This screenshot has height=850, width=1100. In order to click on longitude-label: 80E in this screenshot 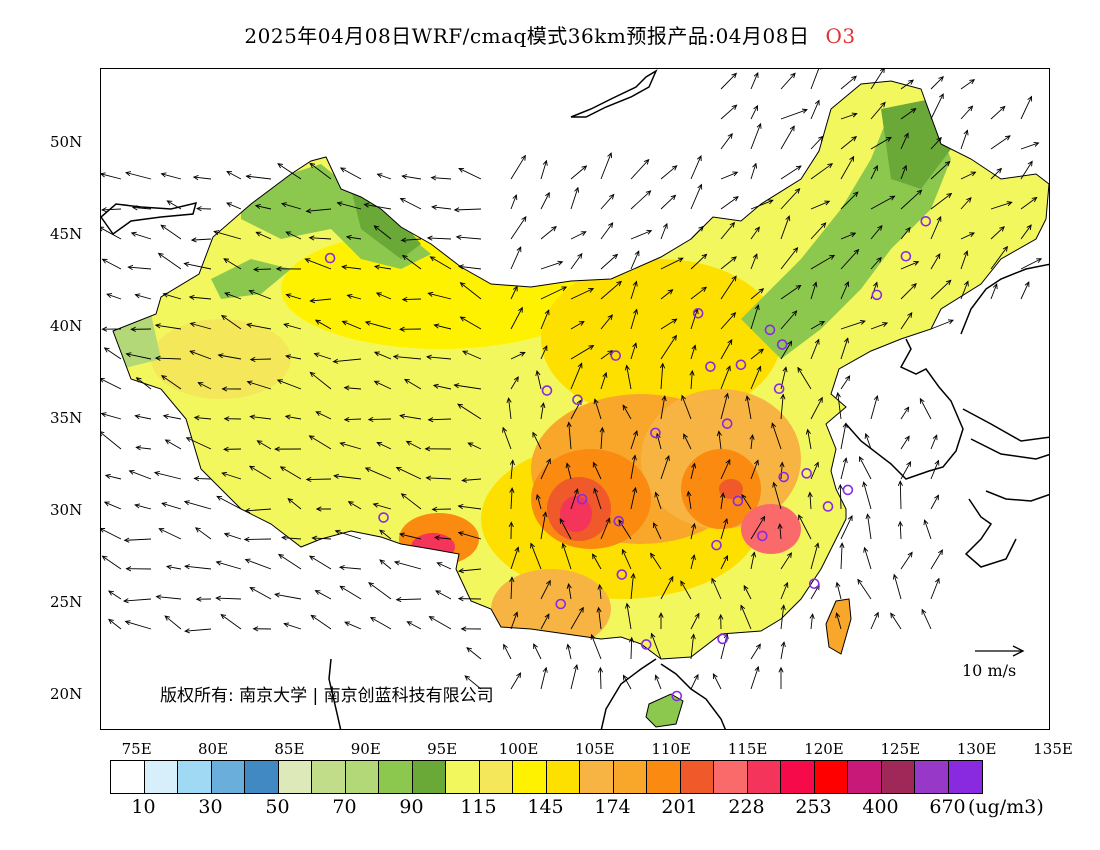, I will do `click(213, 749)`.